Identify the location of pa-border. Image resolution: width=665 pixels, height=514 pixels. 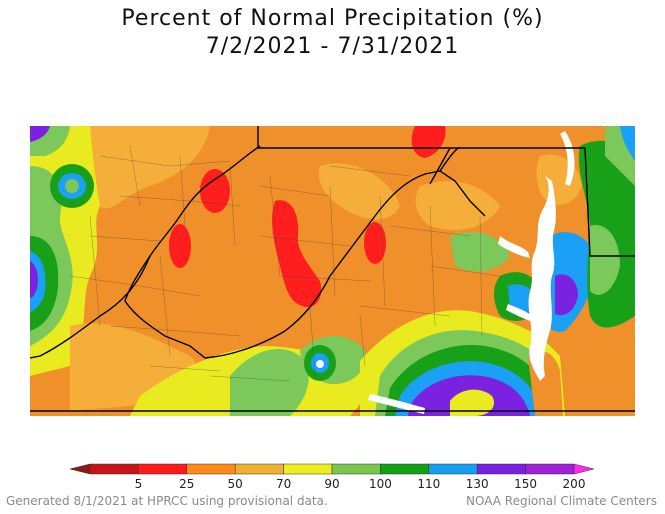
(421, 137).